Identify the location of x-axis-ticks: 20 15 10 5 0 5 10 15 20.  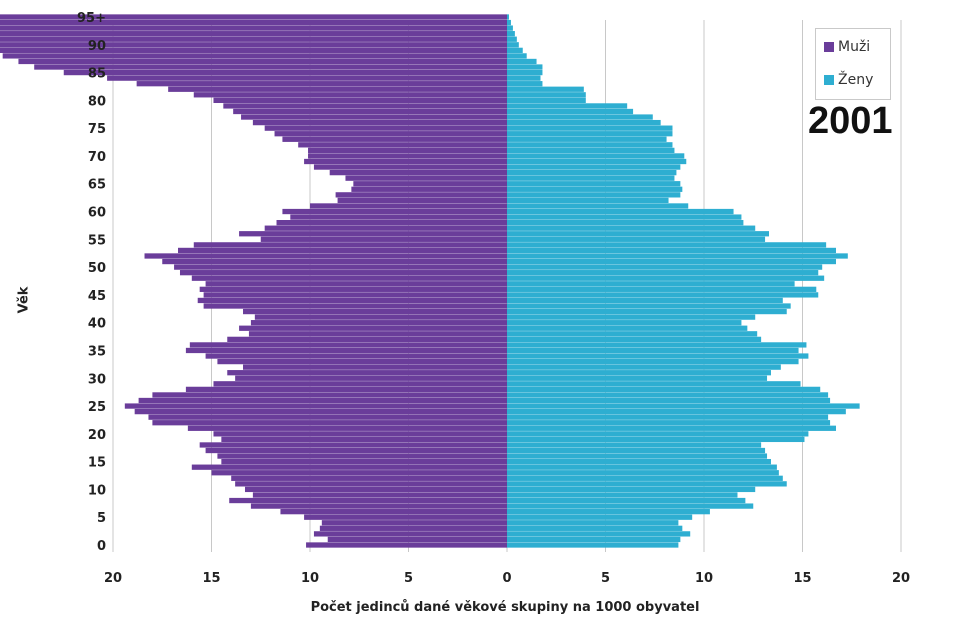
(507, 578).